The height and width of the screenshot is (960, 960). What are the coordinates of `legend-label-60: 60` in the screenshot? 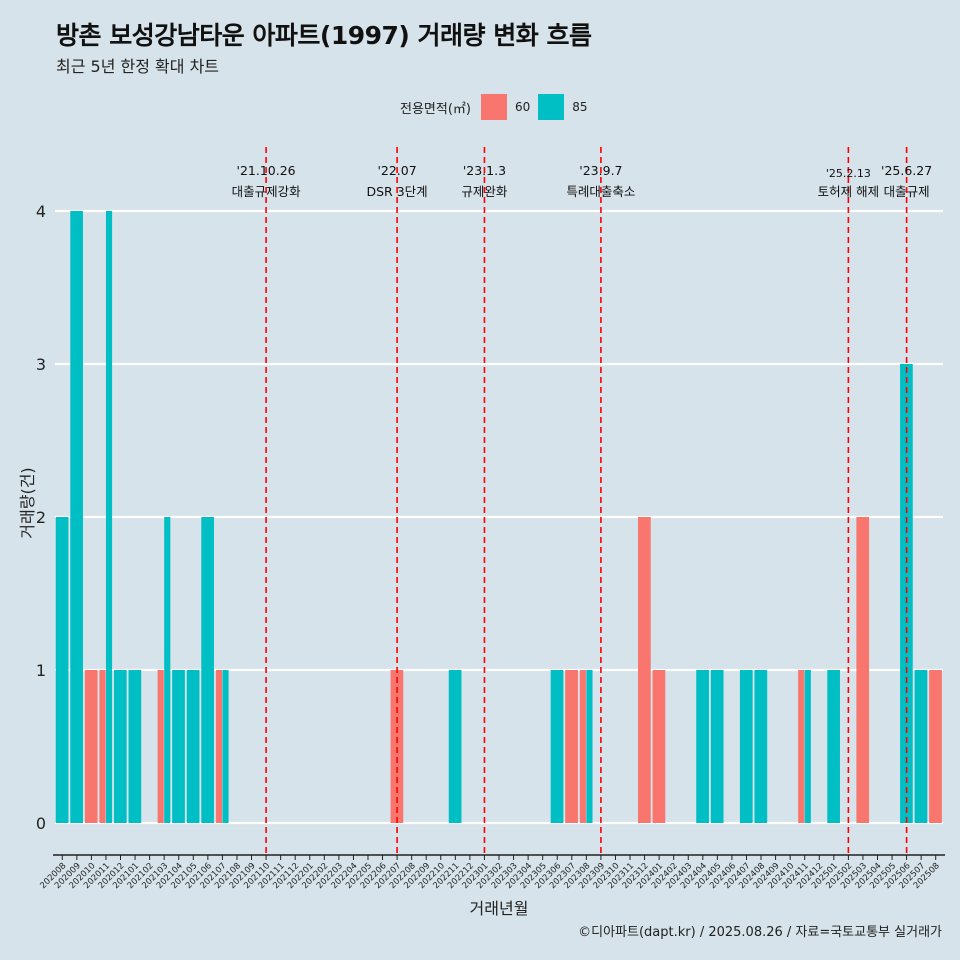 It's located at (522, 107).